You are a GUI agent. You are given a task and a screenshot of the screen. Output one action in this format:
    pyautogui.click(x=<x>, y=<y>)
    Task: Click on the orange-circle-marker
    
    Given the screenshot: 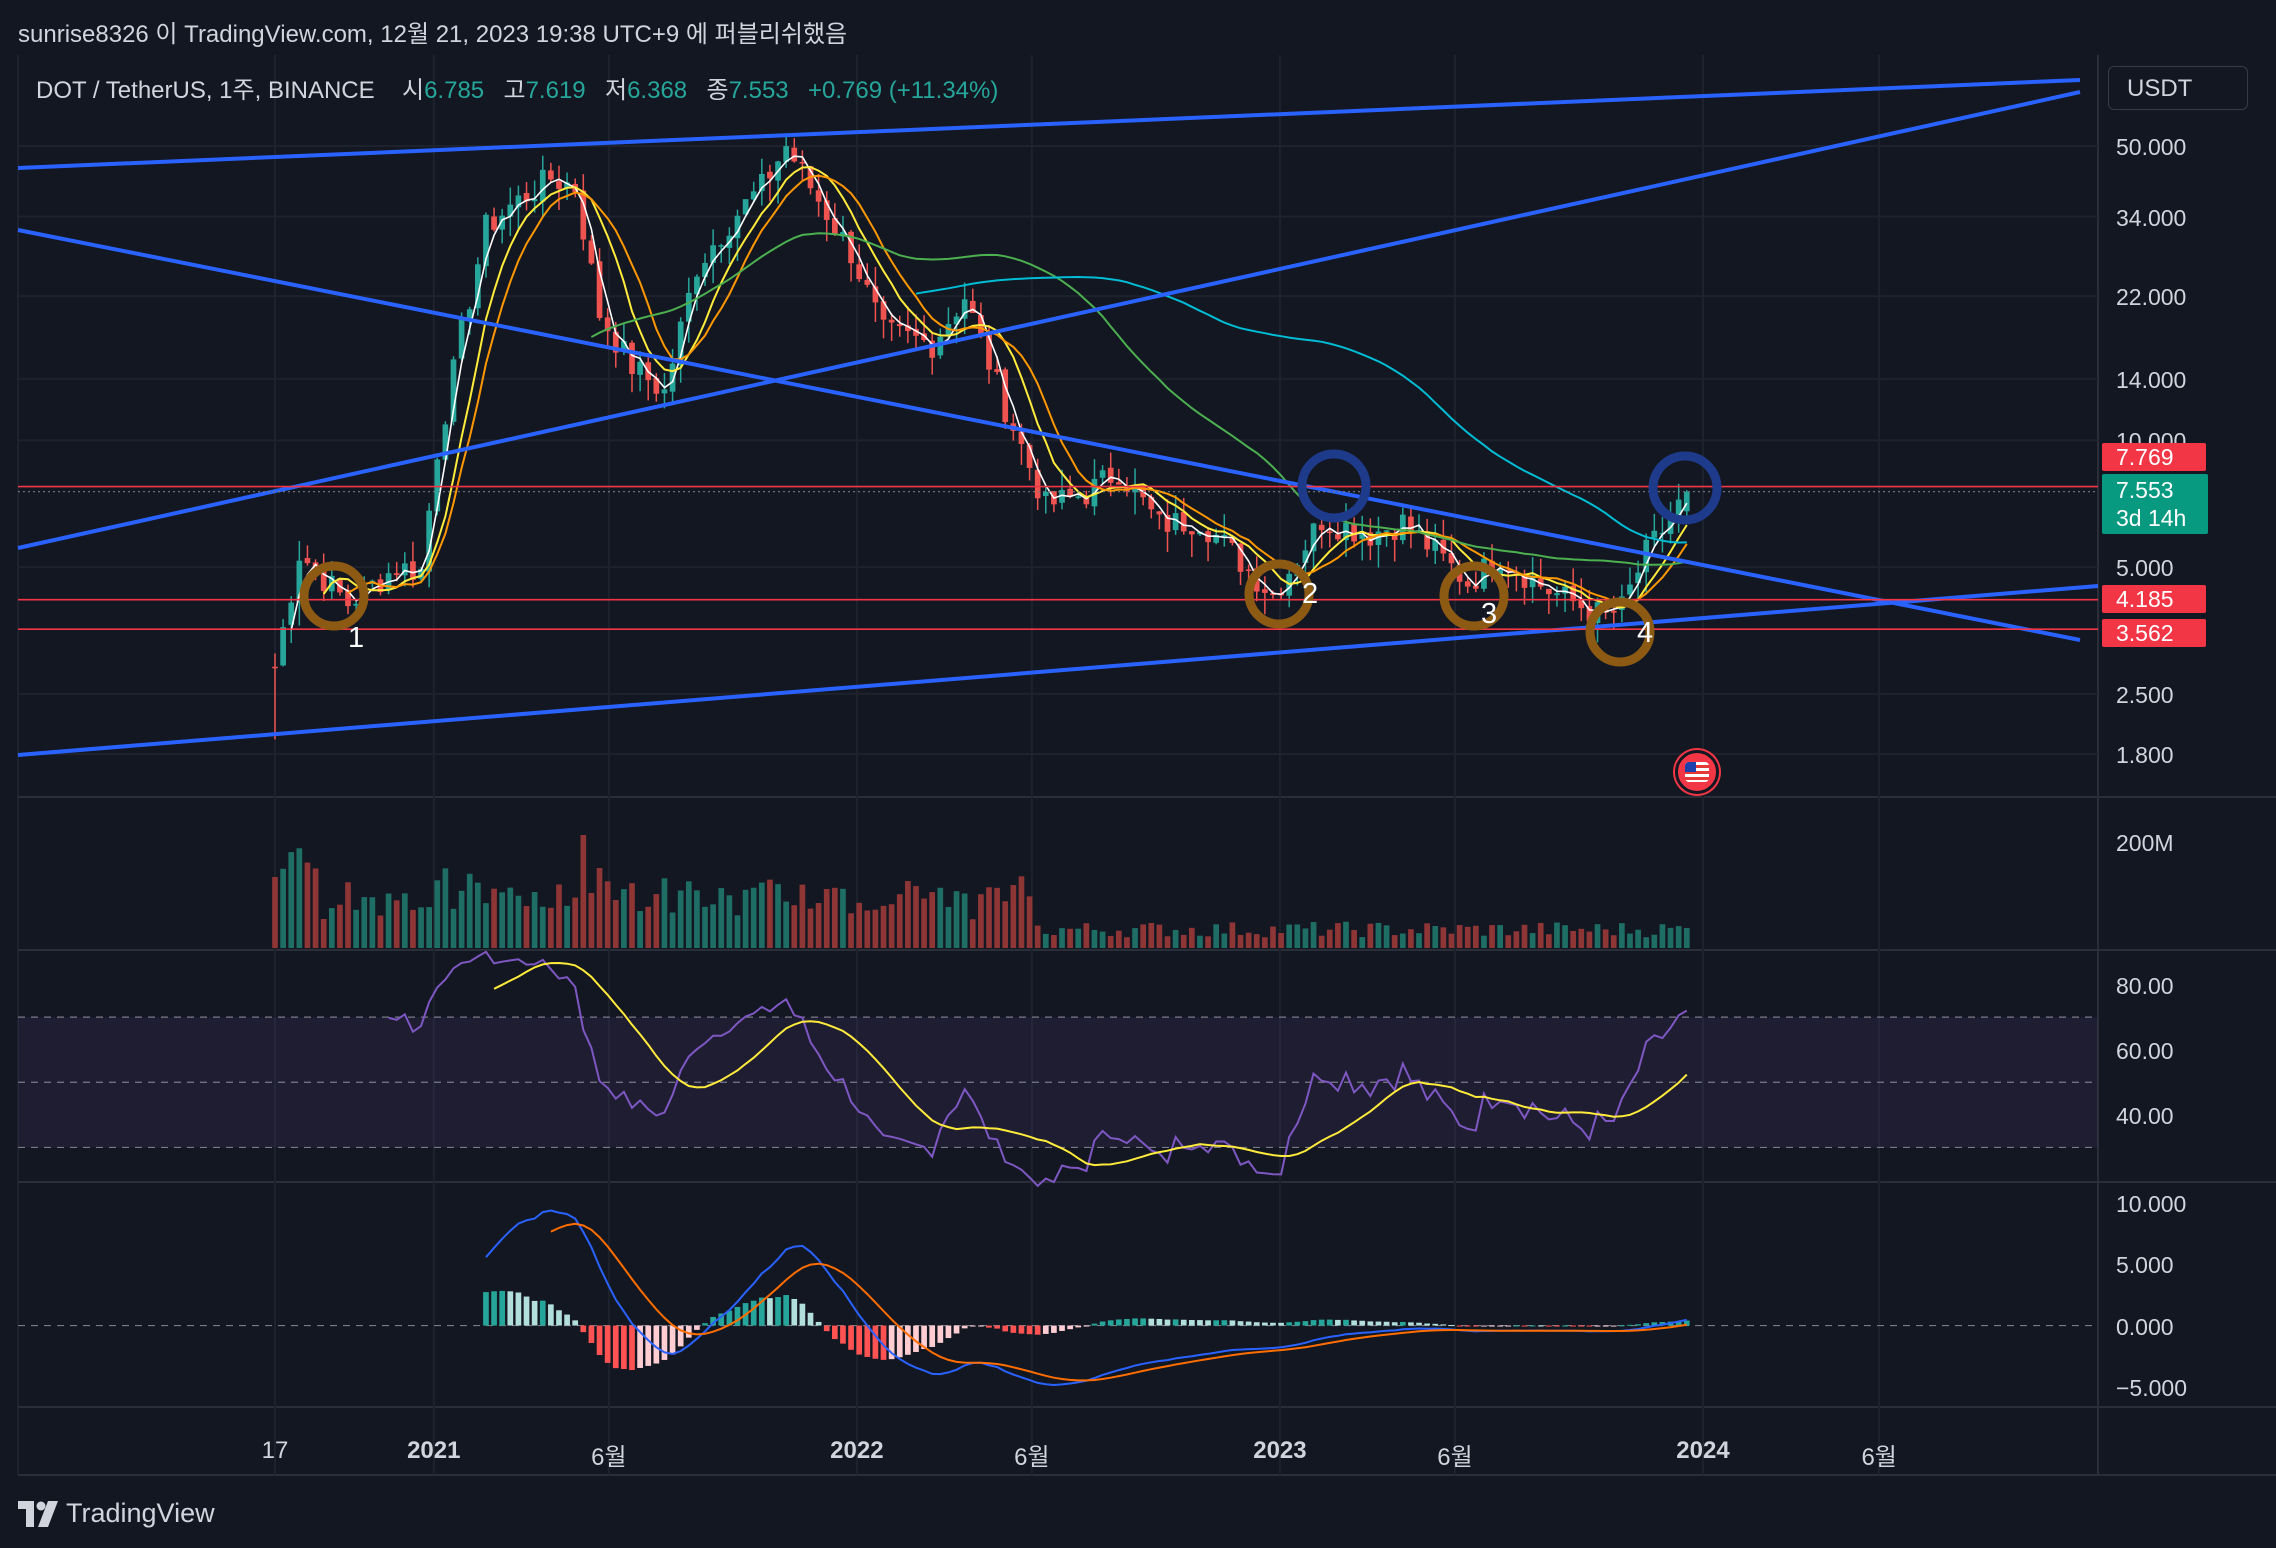 What is the action you would take?
    pyautogui.click(x=1474, y=596)
    